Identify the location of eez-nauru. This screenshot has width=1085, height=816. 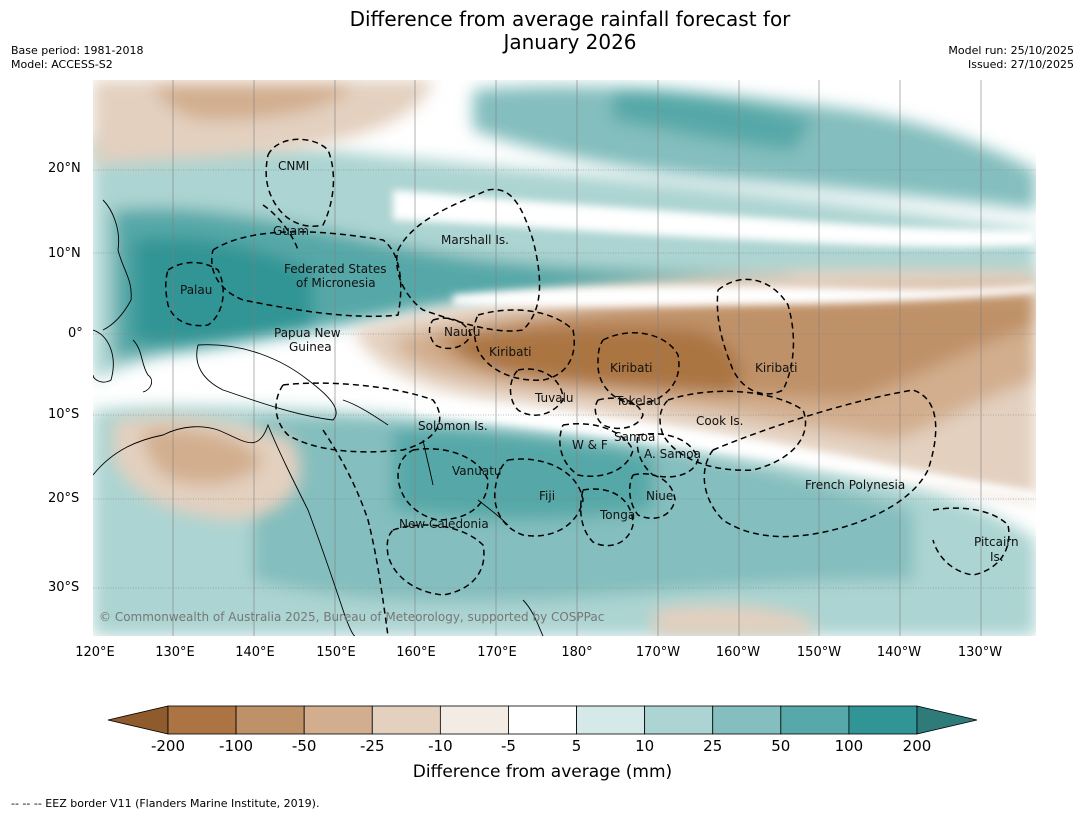
(450, 333).